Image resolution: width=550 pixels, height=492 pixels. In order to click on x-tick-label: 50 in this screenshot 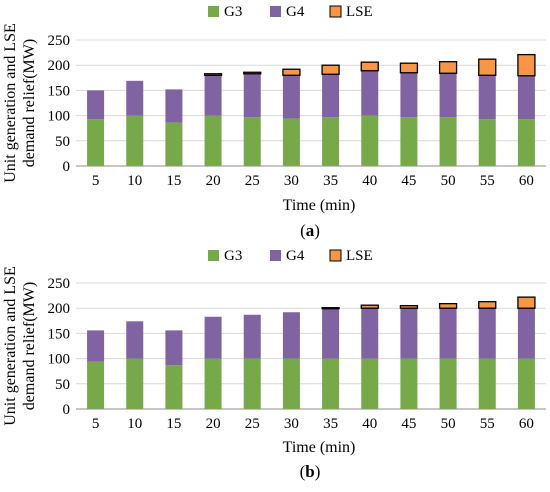, I will do `click(448, 181)`.